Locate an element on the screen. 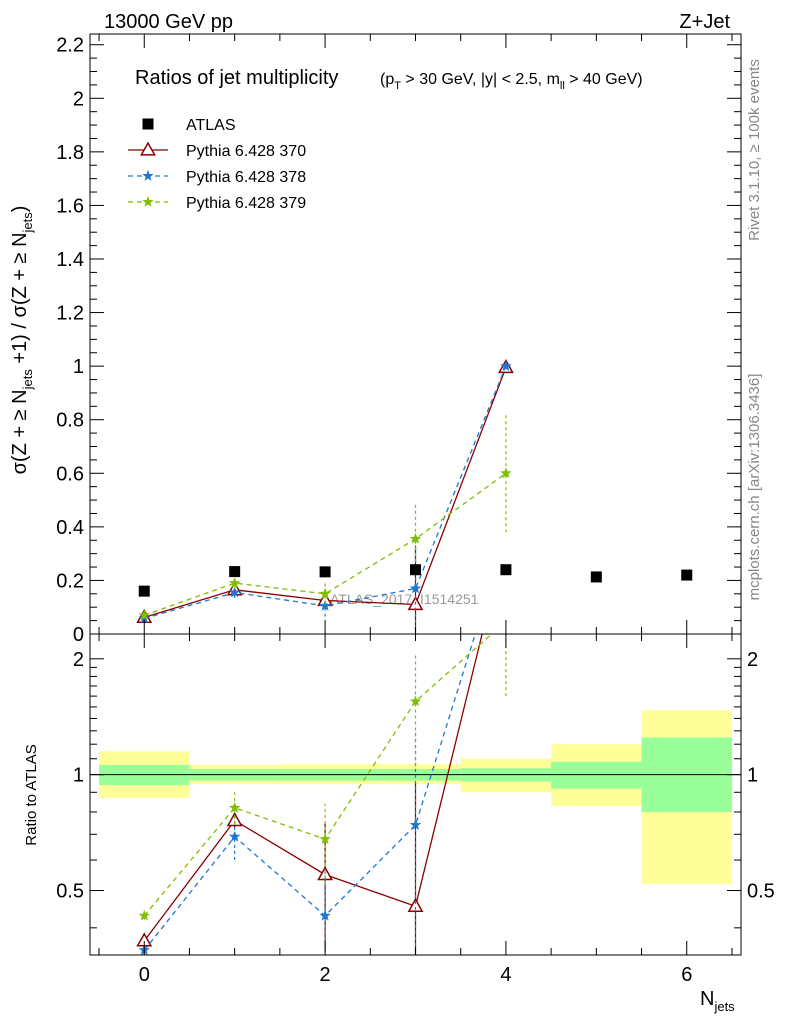 The image size is (786, 1024). header-right: Z+Jet is located at coordinates (704, 22).